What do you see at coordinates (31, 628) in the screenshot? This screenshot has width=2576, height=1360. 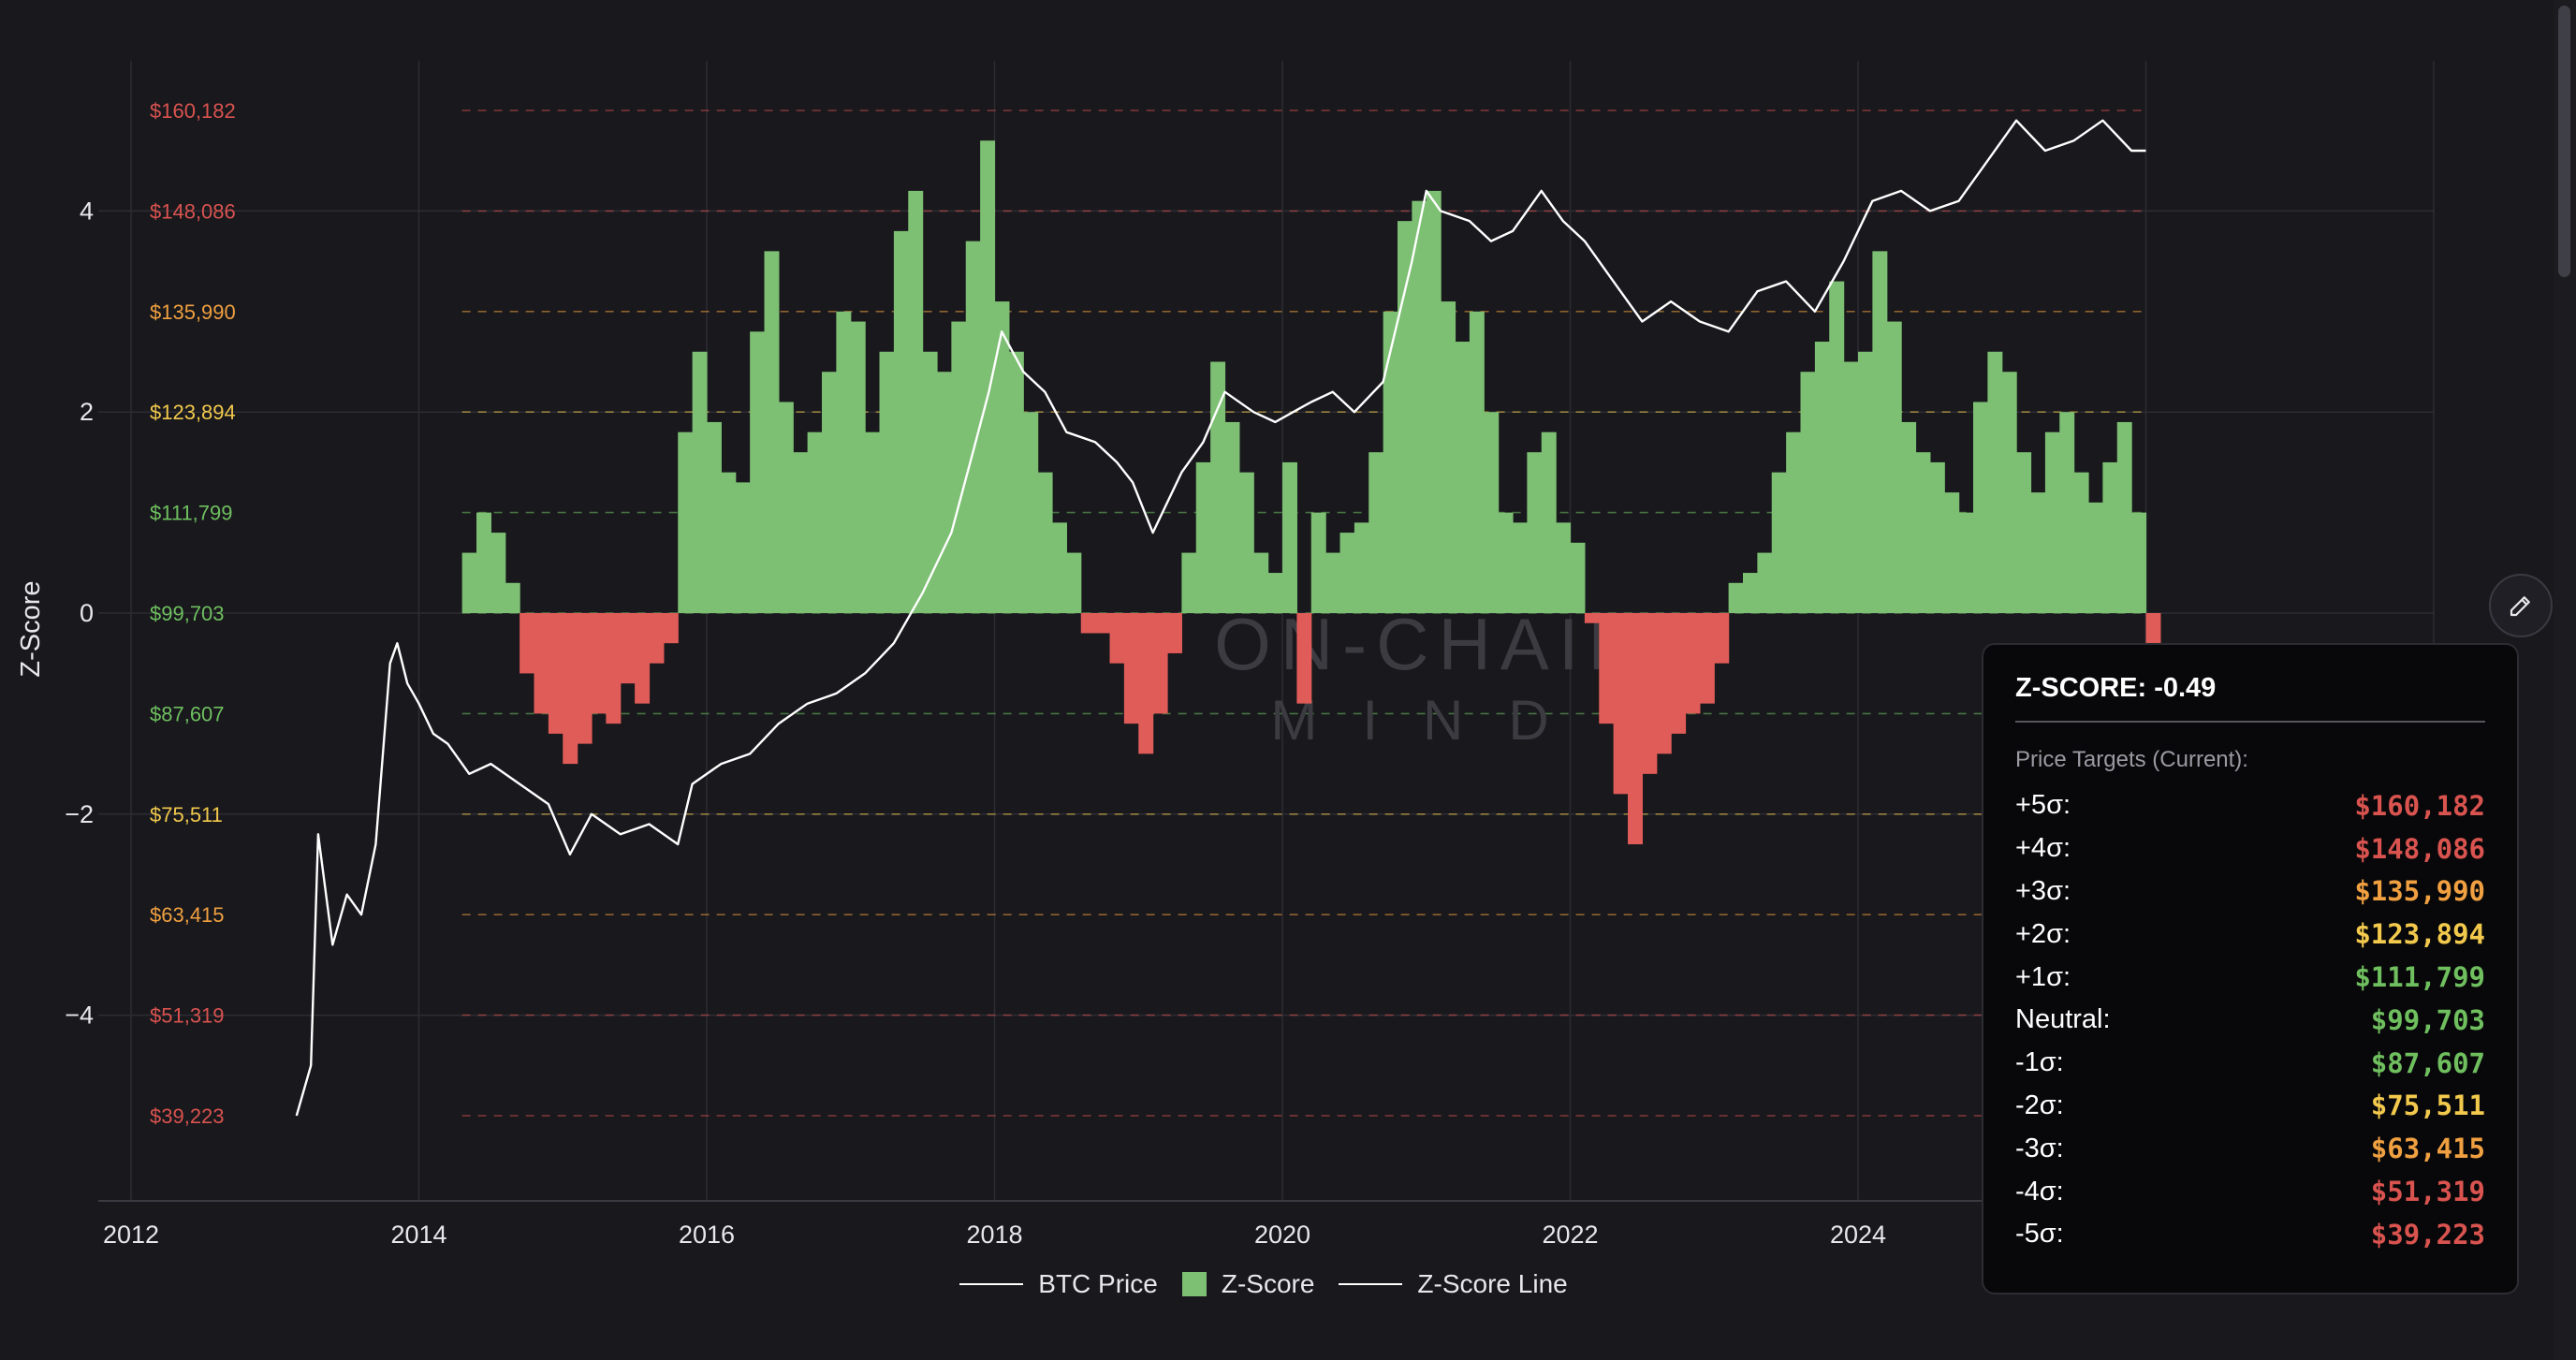 I see `y-axis-title: Z-Score` at bounding box center [31, 628].